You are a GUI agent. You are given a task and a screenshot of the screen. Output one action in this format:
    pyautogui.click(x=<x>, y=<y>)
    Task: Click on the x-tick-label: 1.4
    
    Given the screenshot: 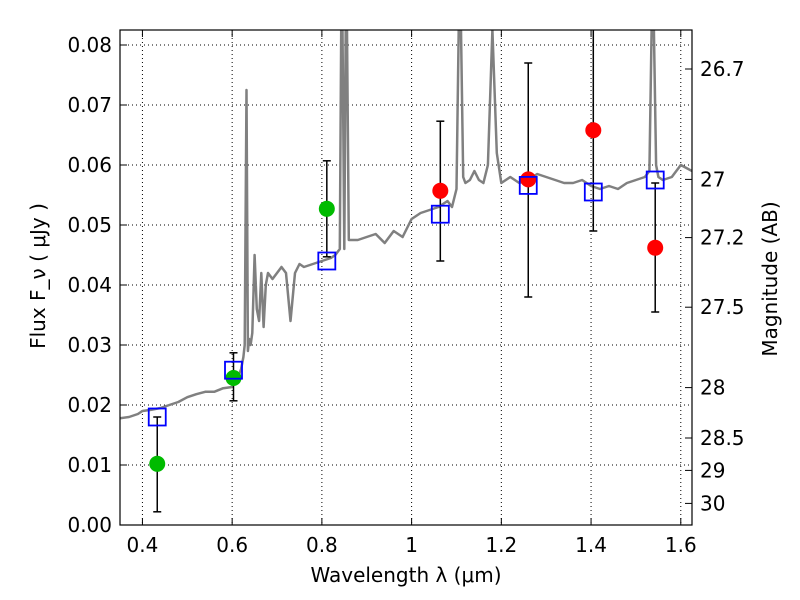 What is the action you would take?
    pyautogui.click(x=591, y=545)
    